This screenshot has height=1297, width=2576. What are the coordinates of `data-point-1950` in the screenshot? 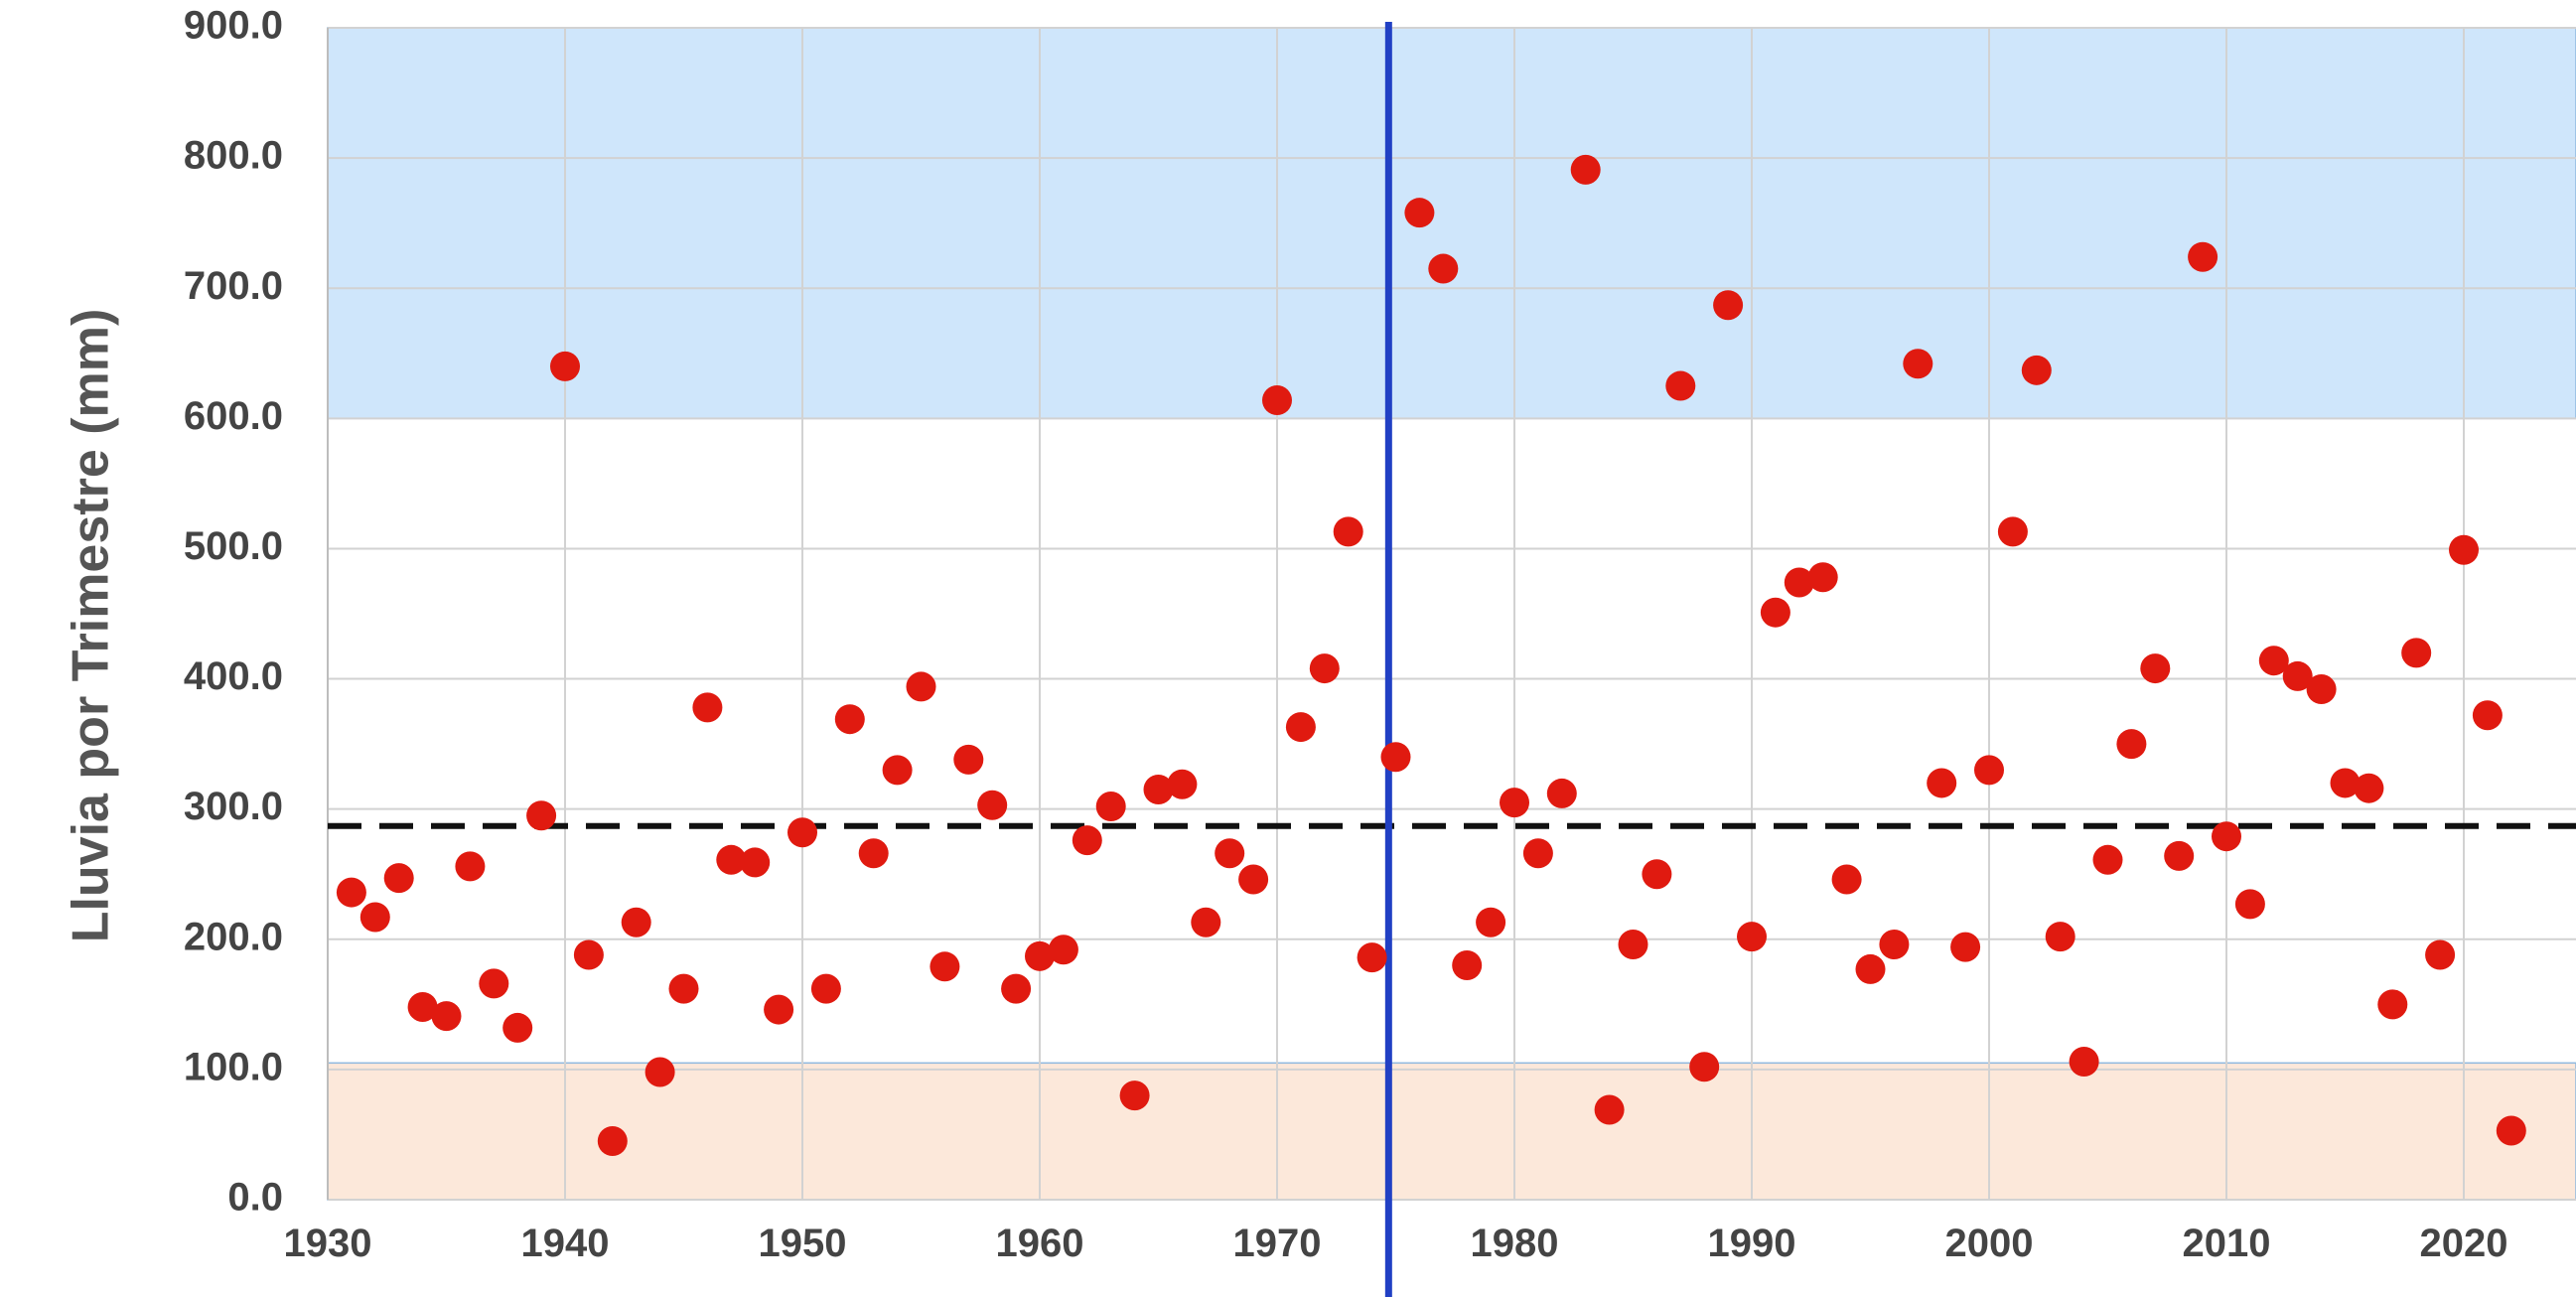 It's located at (802, 832).